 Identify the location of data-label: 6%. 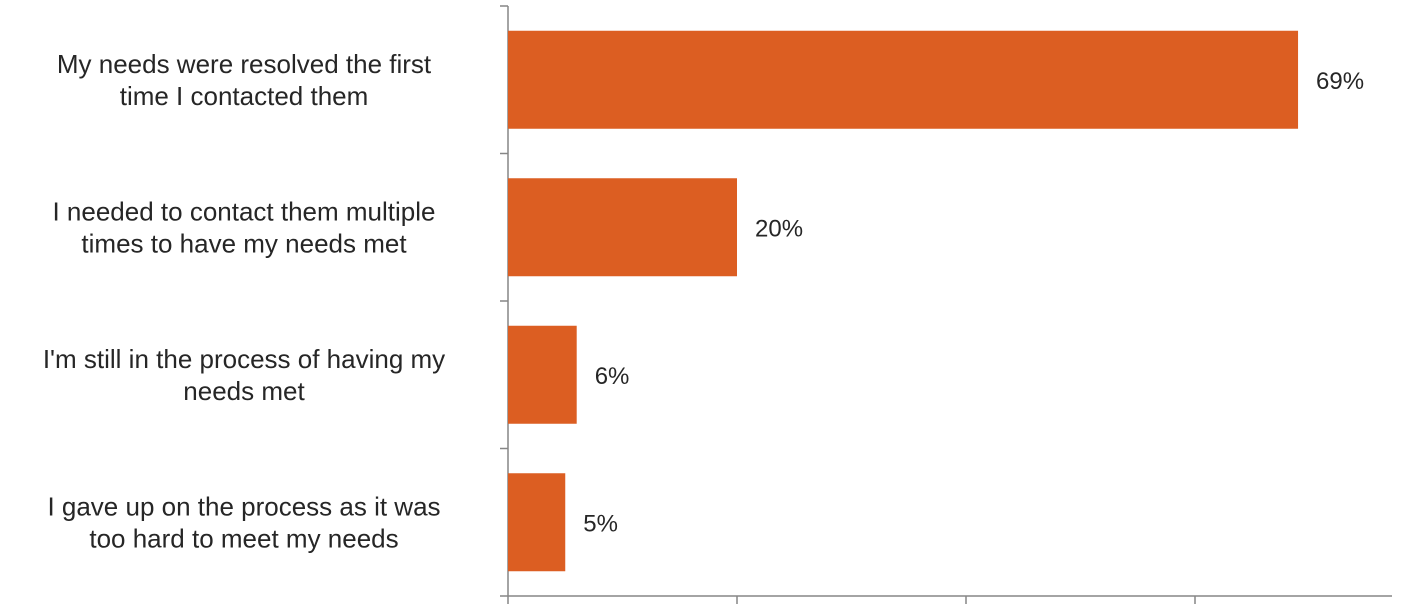
(612, 376).